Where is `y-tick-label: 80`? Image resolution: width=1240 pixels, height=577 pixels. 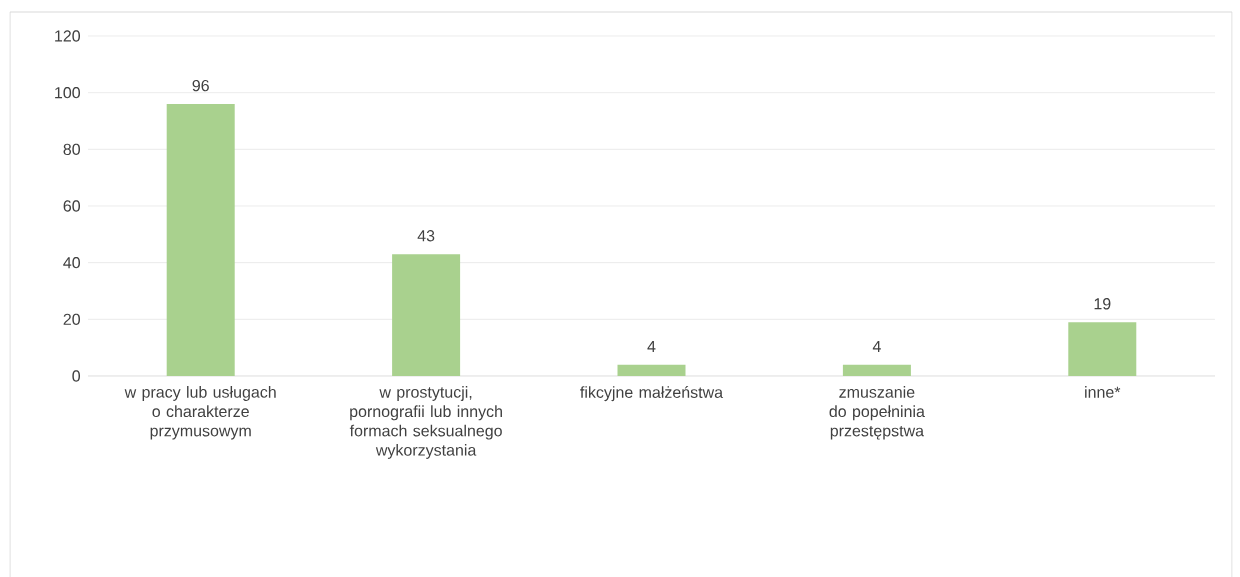 y-tick-label: 80 is located at coordinates (72, 149).